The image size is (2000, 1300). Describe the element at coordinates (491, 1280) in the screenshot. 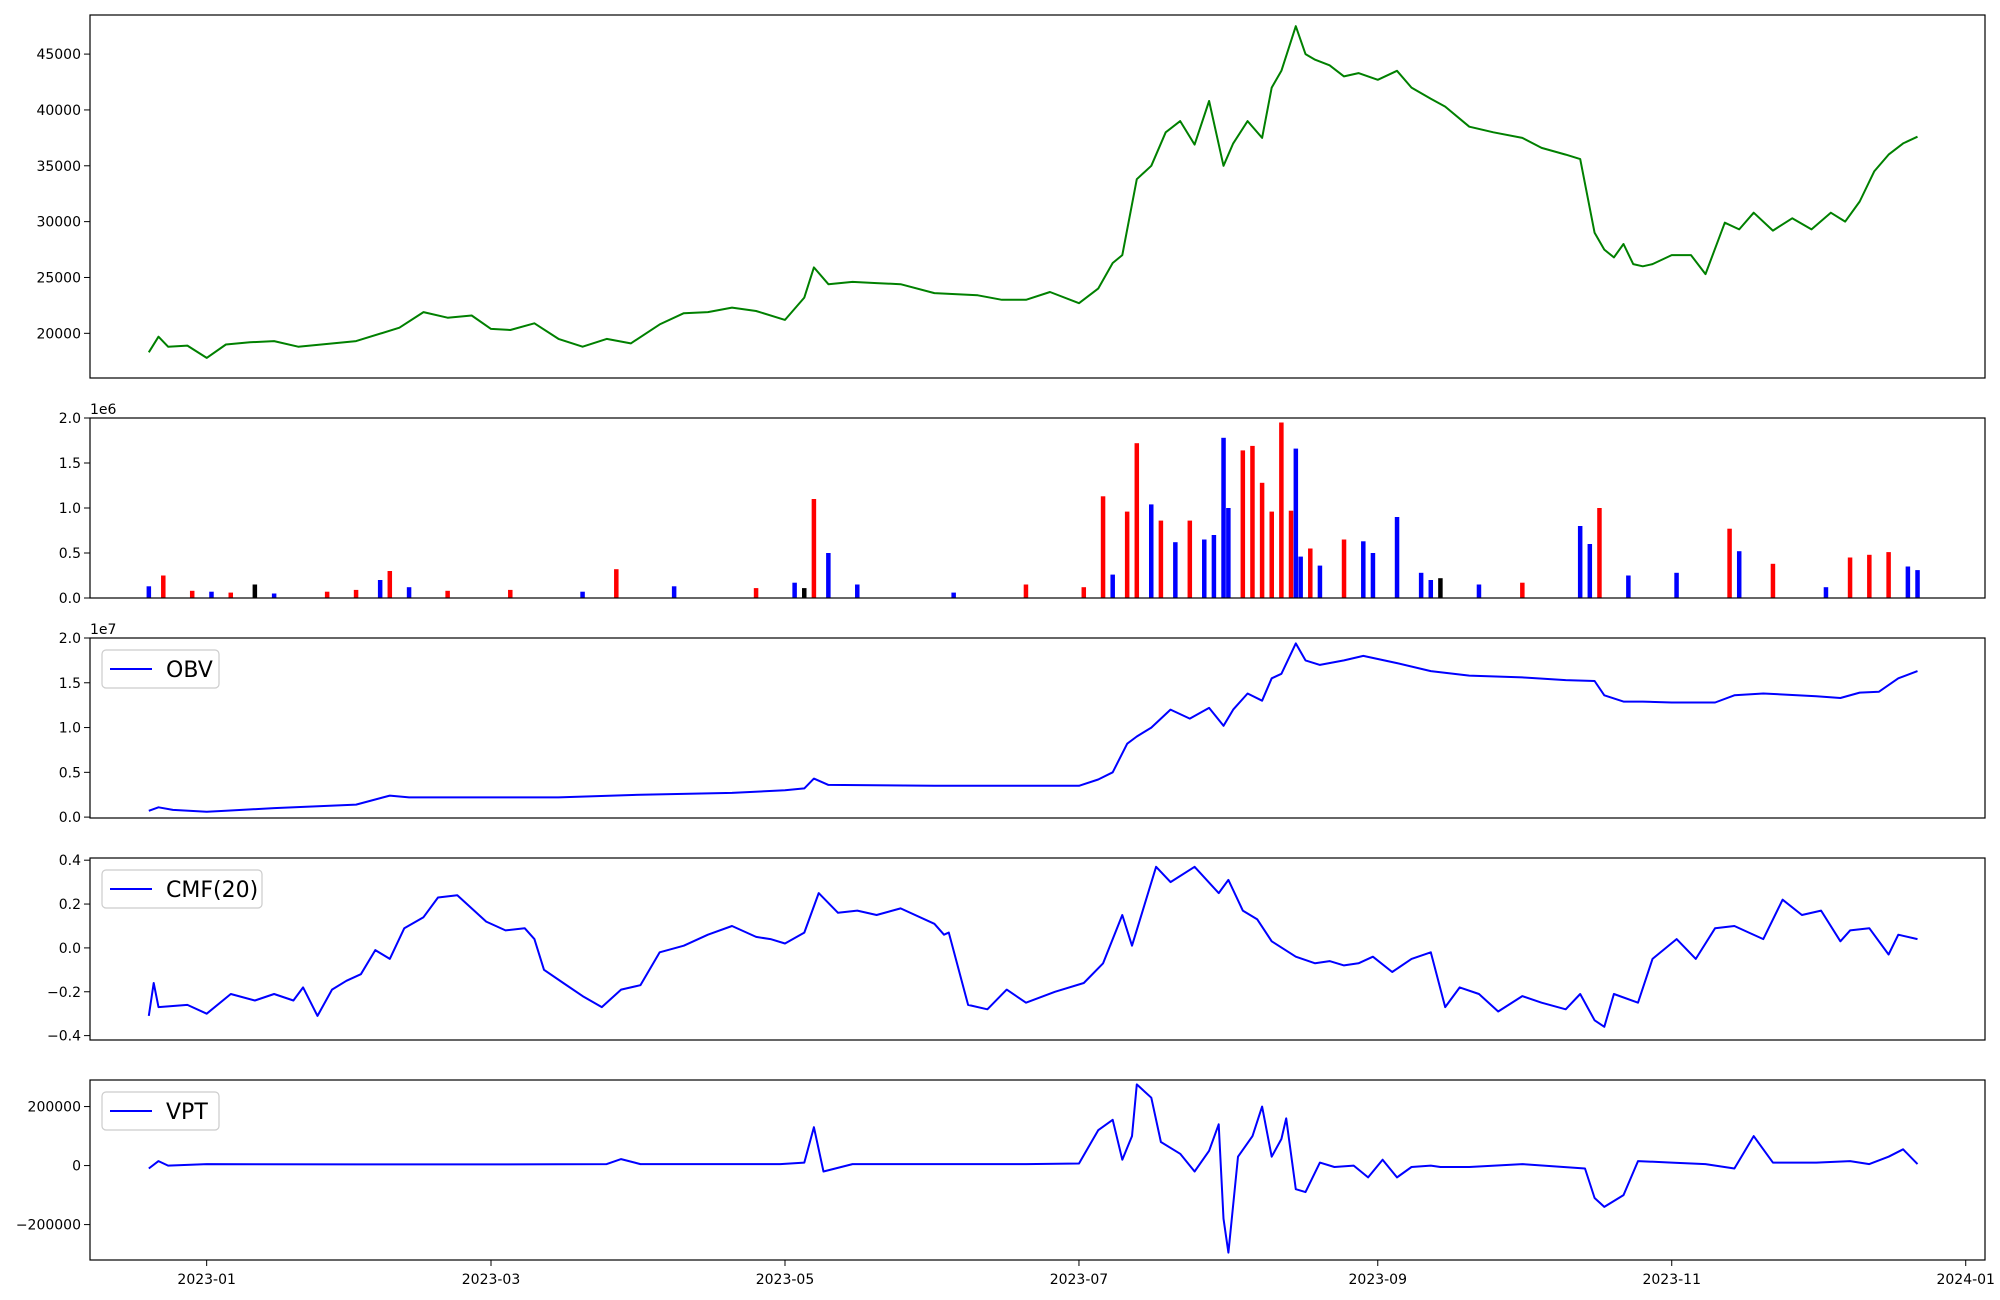

I see `xtick-label: 2023-03` at that location.